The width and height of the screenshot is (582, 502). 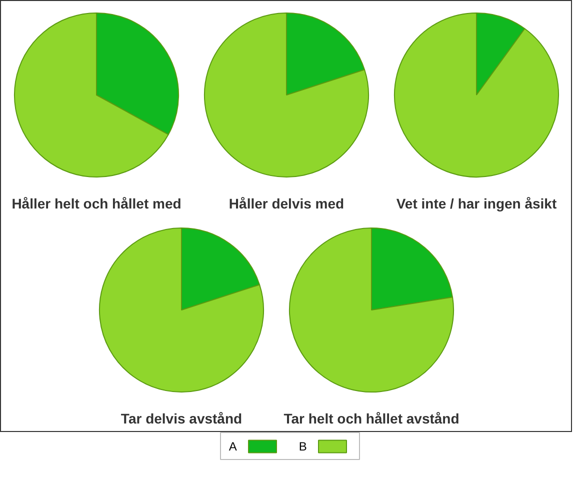 I want to click on text: Vet inte / har ingen åsikt, so click(x=476, y=204).